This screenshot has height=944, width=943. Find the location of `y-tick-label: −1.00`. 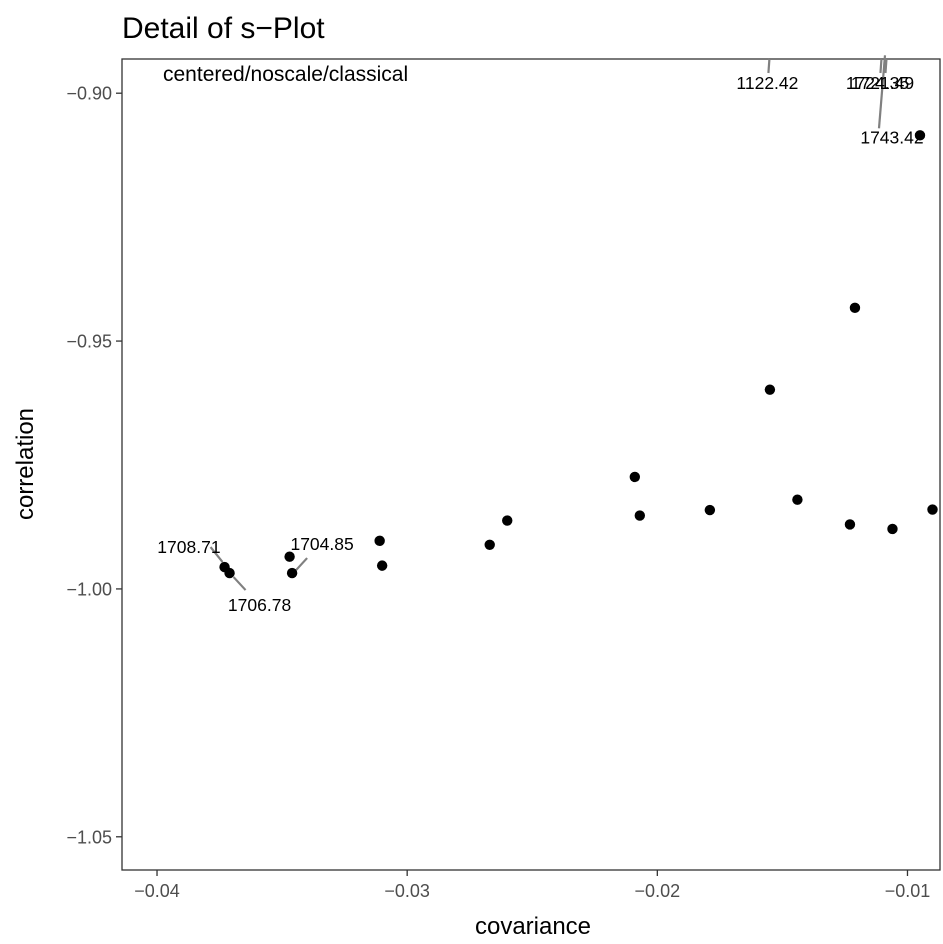

y-tick-label: −1.00 is located at coordinates (89, 589).